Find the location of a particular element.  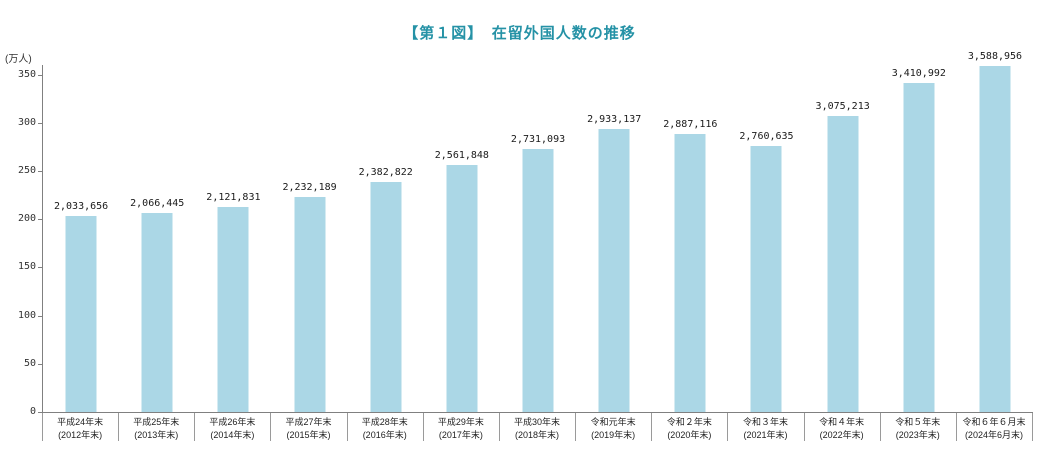

bar-value-label: 2,066,445 is located at coordinates (157, 203).